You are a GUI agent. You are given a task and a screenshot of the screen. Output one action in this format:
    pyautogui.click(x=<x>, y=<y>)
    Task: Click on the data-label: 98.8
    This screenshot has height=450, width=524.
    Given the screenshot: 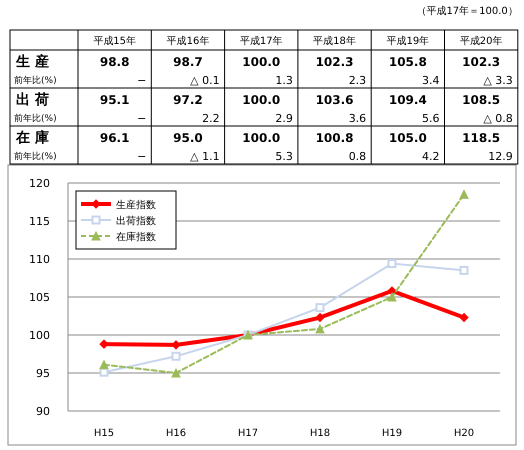 What is the action you would take?
    pyautogui.click(x=115, y=62)
    